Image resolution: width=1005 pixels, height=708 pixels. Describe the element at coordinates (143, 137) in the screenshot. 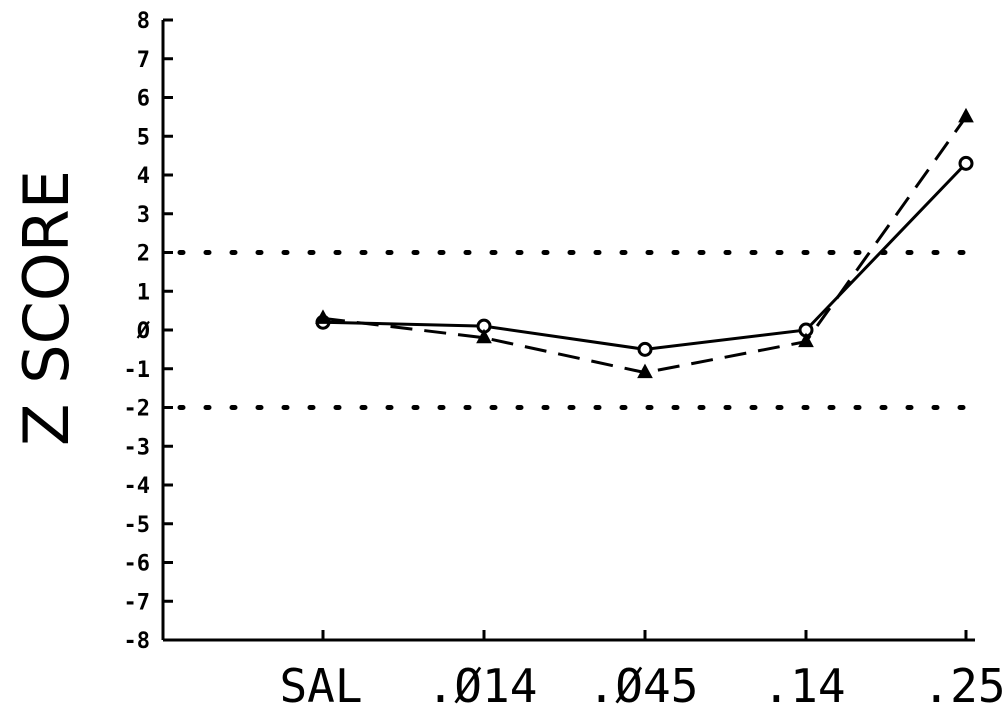

I see `y-tick-label: 5` at that location.